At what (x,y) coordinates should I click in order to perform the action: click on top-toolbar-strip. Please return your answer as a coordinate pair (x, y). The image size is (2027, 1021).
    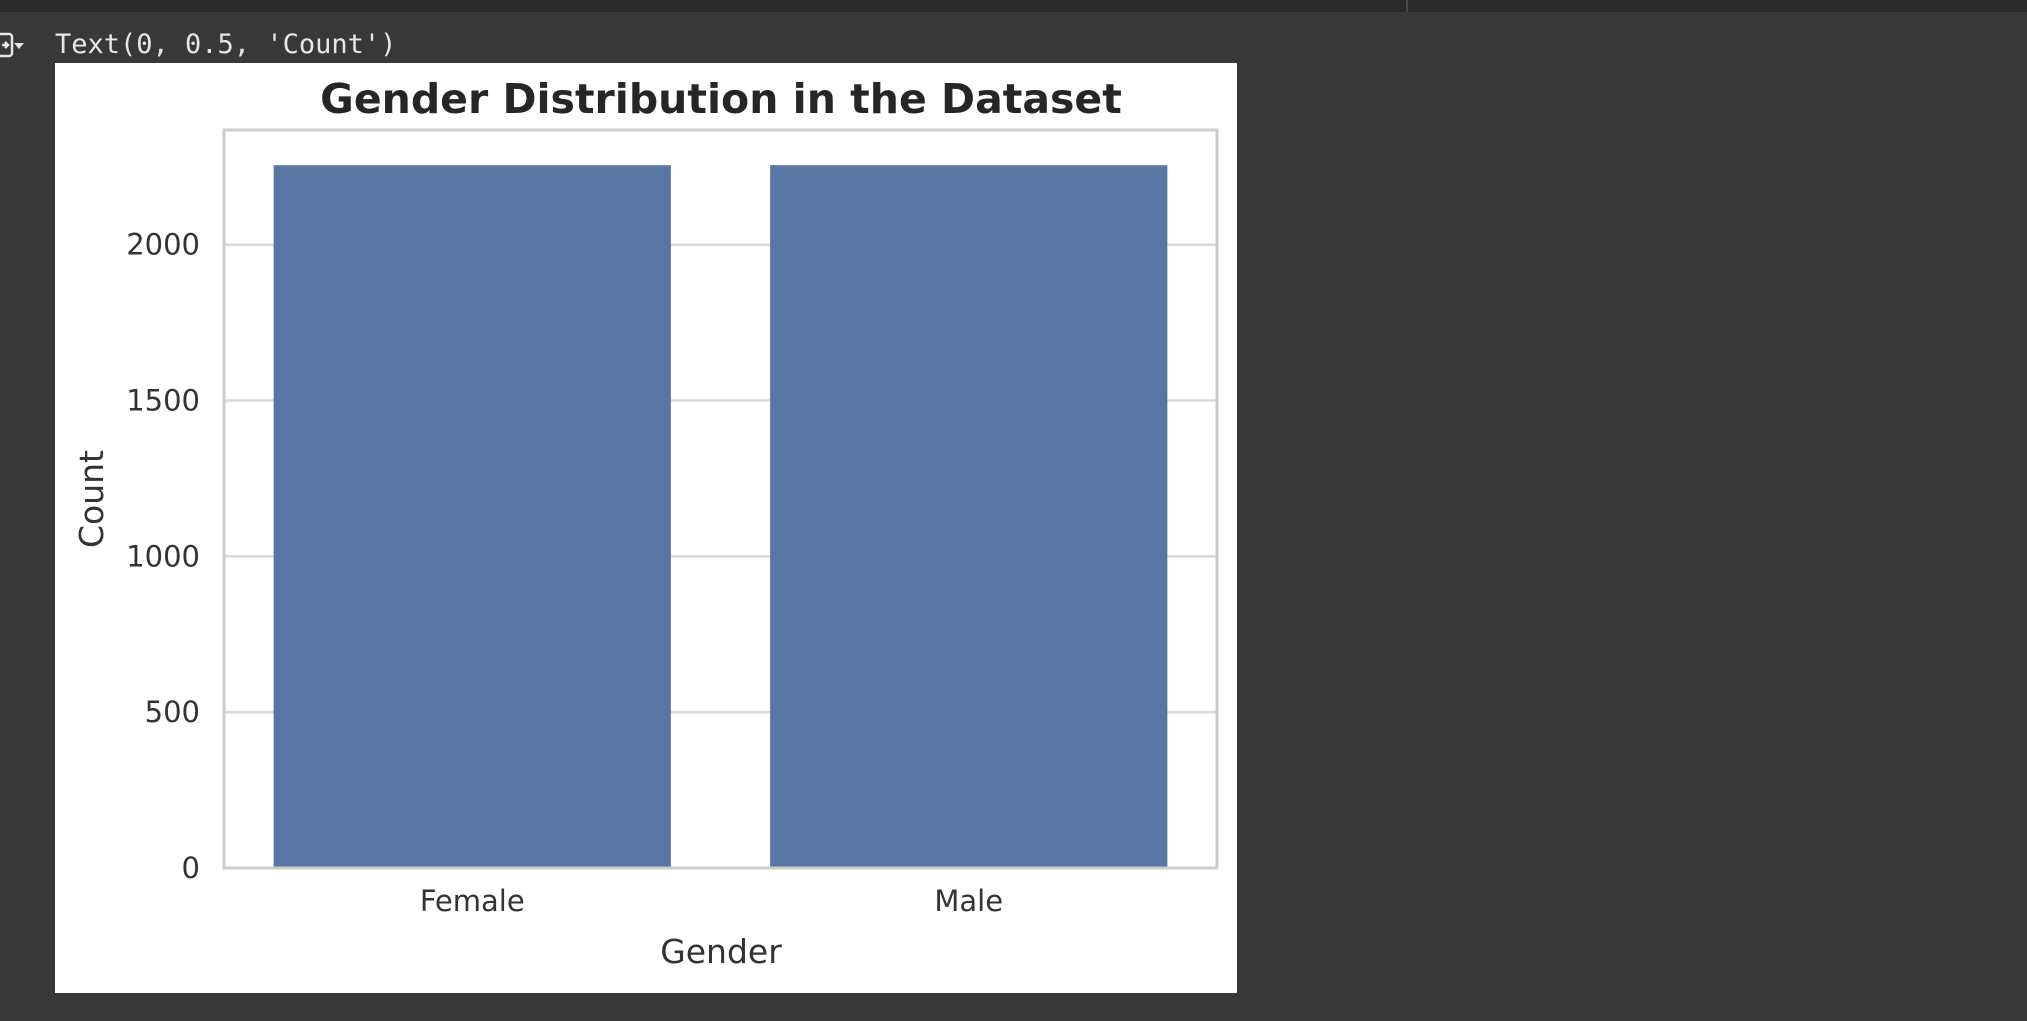
    Looking at the image, I should click on (1013, 6).